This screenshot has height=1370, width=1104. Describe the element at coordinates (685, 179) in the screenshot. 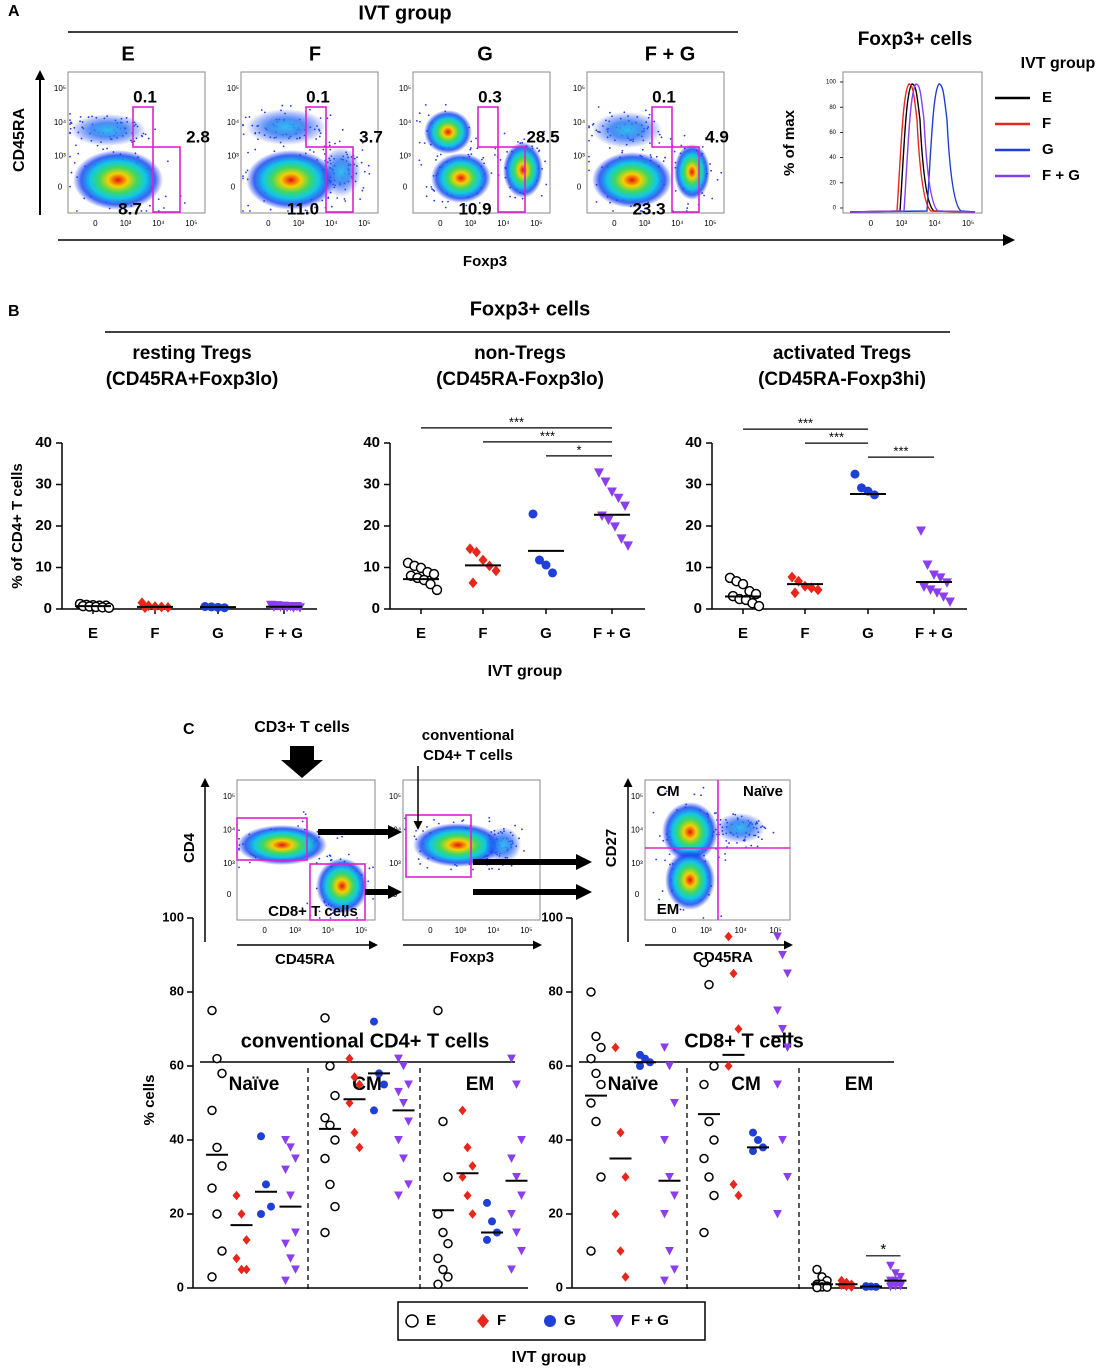

I see `gate` at that location.